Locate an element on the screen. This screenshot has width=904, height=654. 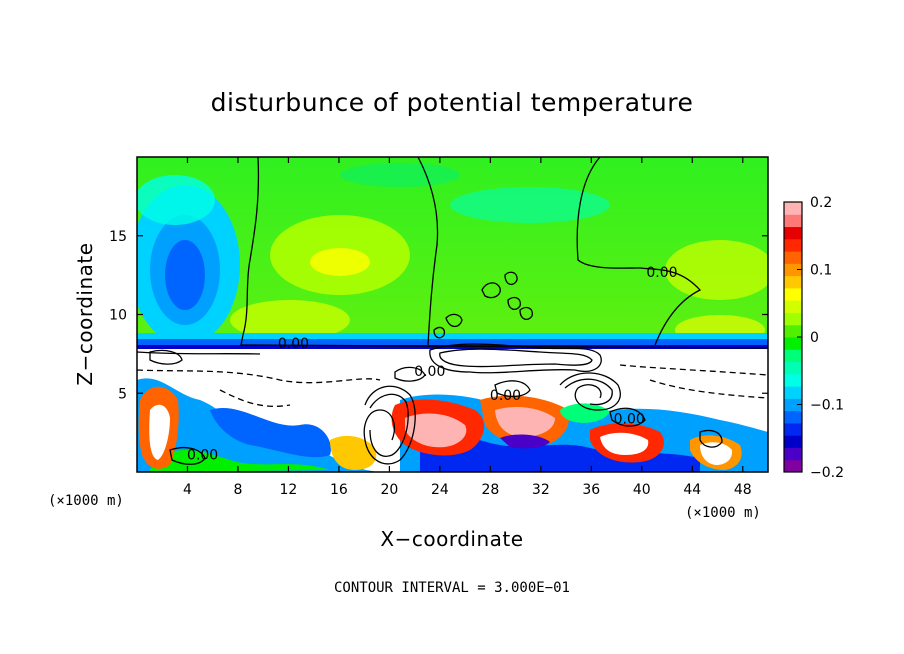
y-tick-label: 15 is located at coordinates (118, 237).